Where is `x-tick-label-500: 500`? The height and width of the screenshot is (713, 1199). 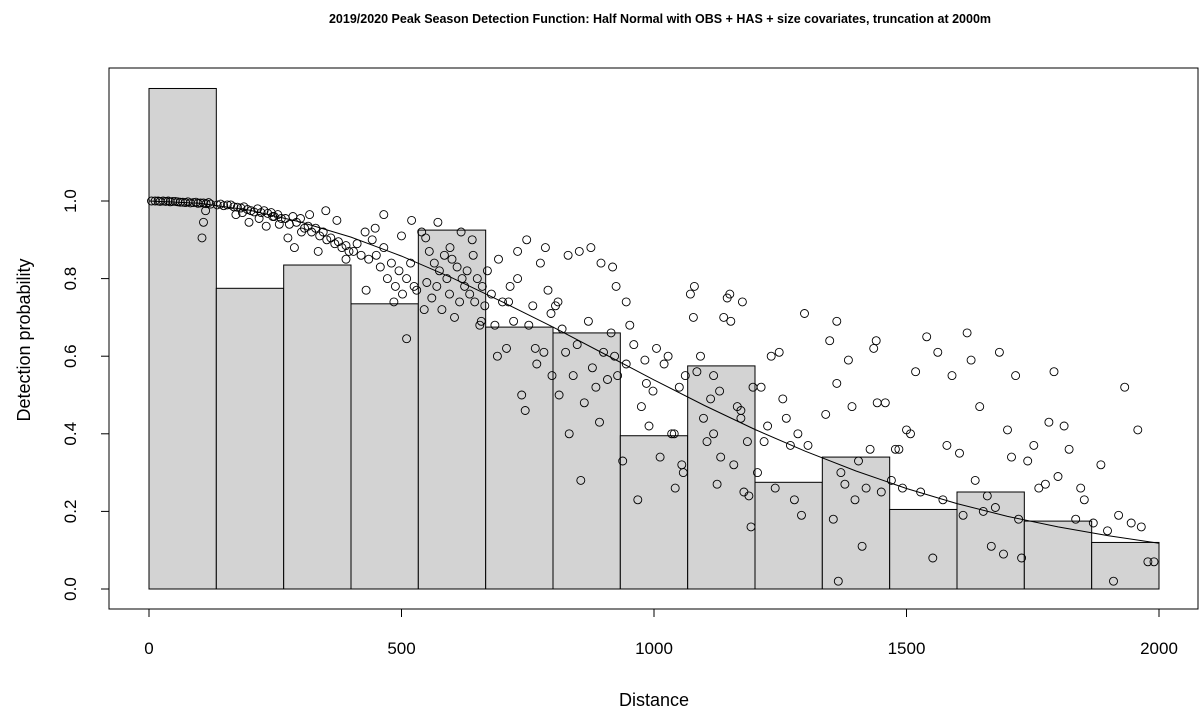
x-tick-label-500: 500 is located at coordinates (401, 648).